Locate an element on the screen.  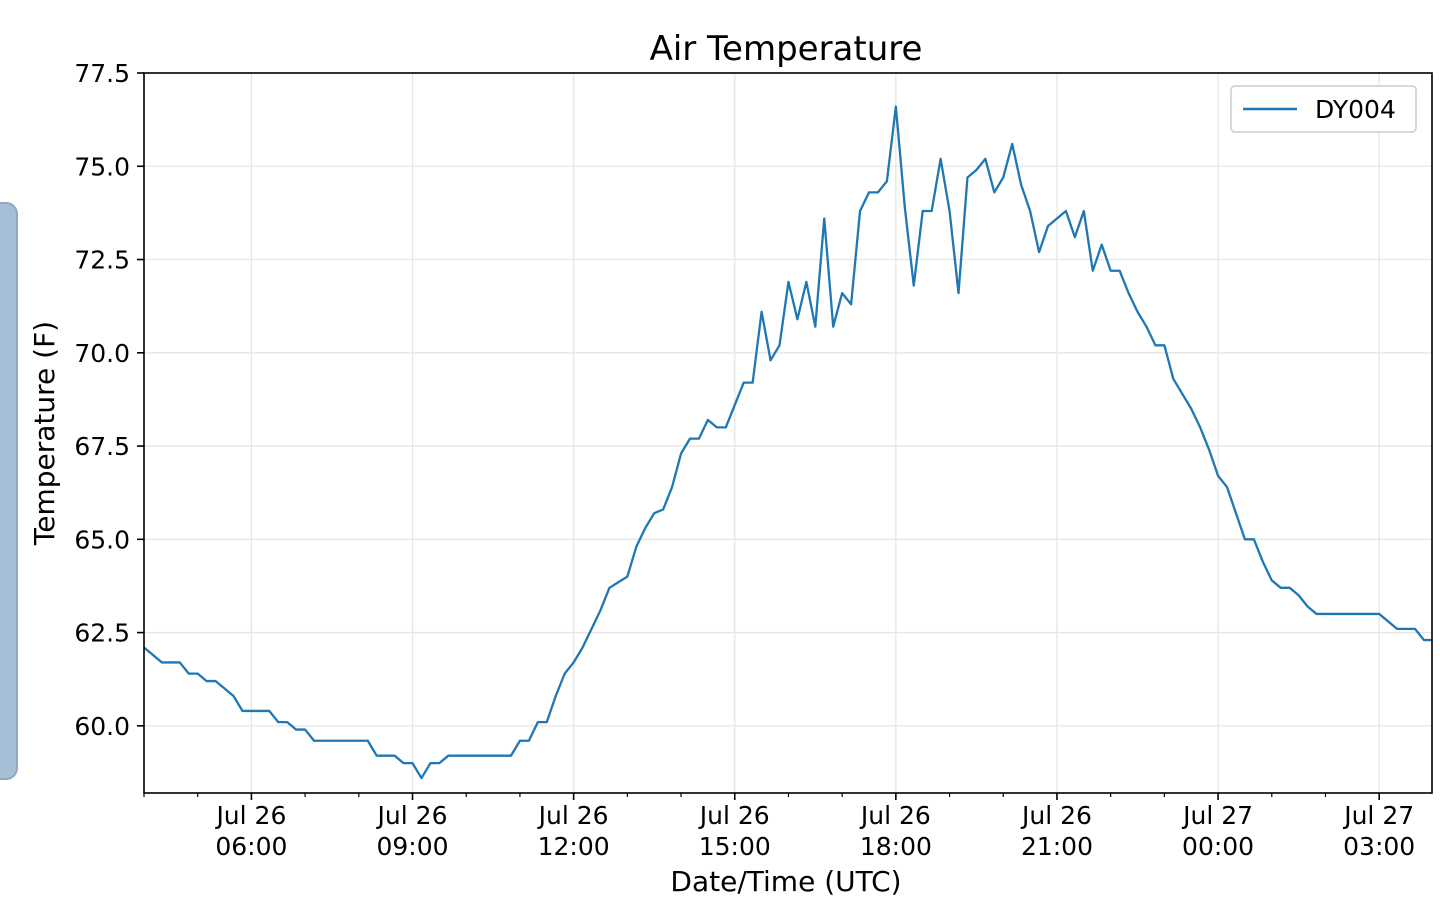
y-axis: 60.0 62.5 65.0 67.5 70.0 72.5 75.0 77.5 is located at coordinates (109, 400).